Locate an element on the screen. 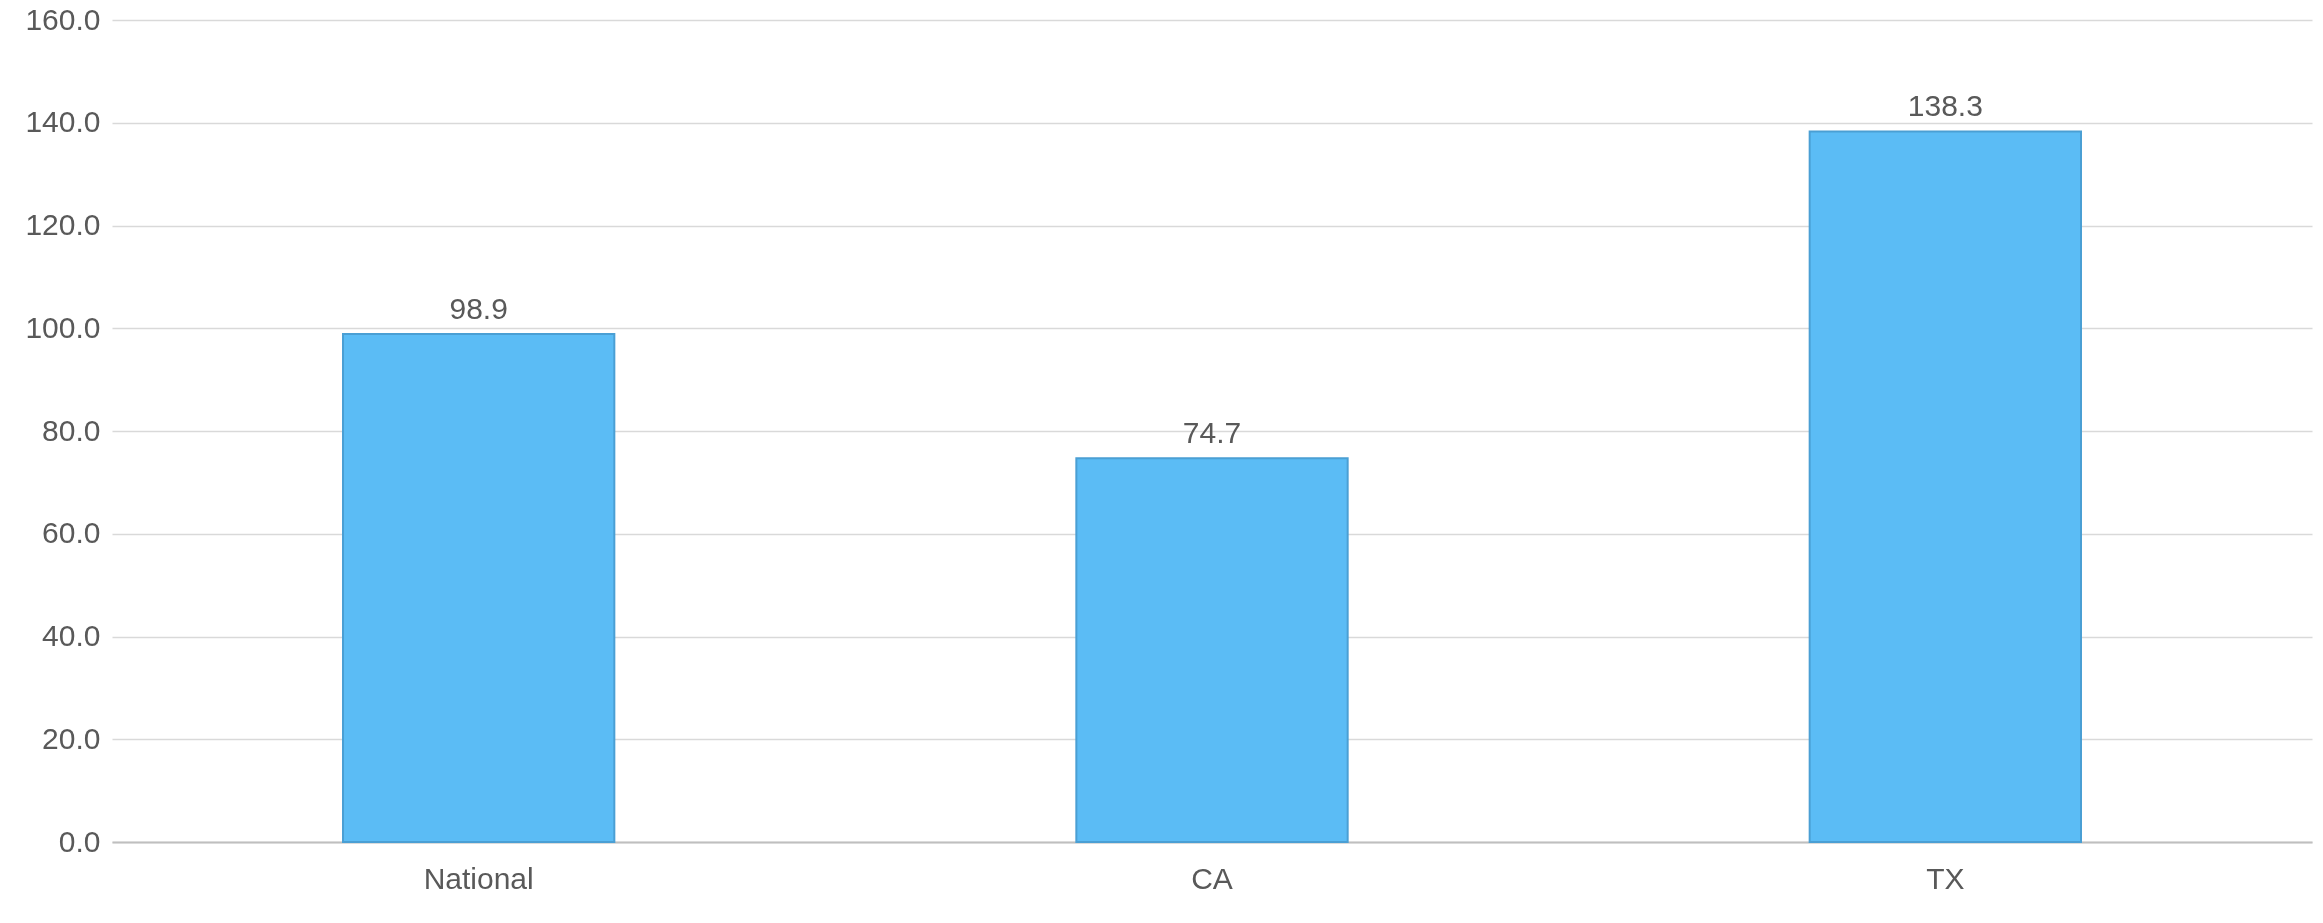 Image resolution: width=2323 pixels, height=923 pixels. data-label: 74.7 is located at coordinates (1212, 433).